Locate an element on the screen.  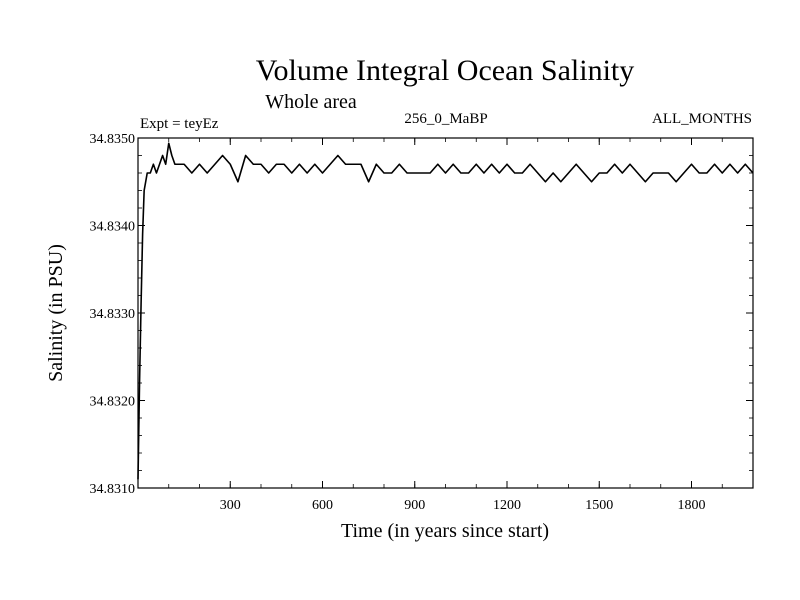
x-tick-label: 600 is located at coordinates (322, 505).